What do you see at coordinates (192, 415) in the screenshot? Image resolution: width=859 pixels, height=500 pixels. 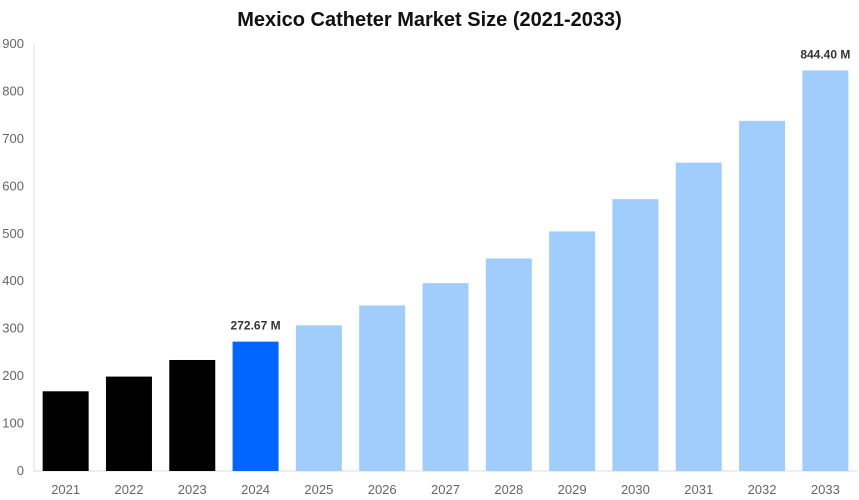 I see `bar-2023` at bounding box center [192, 415].